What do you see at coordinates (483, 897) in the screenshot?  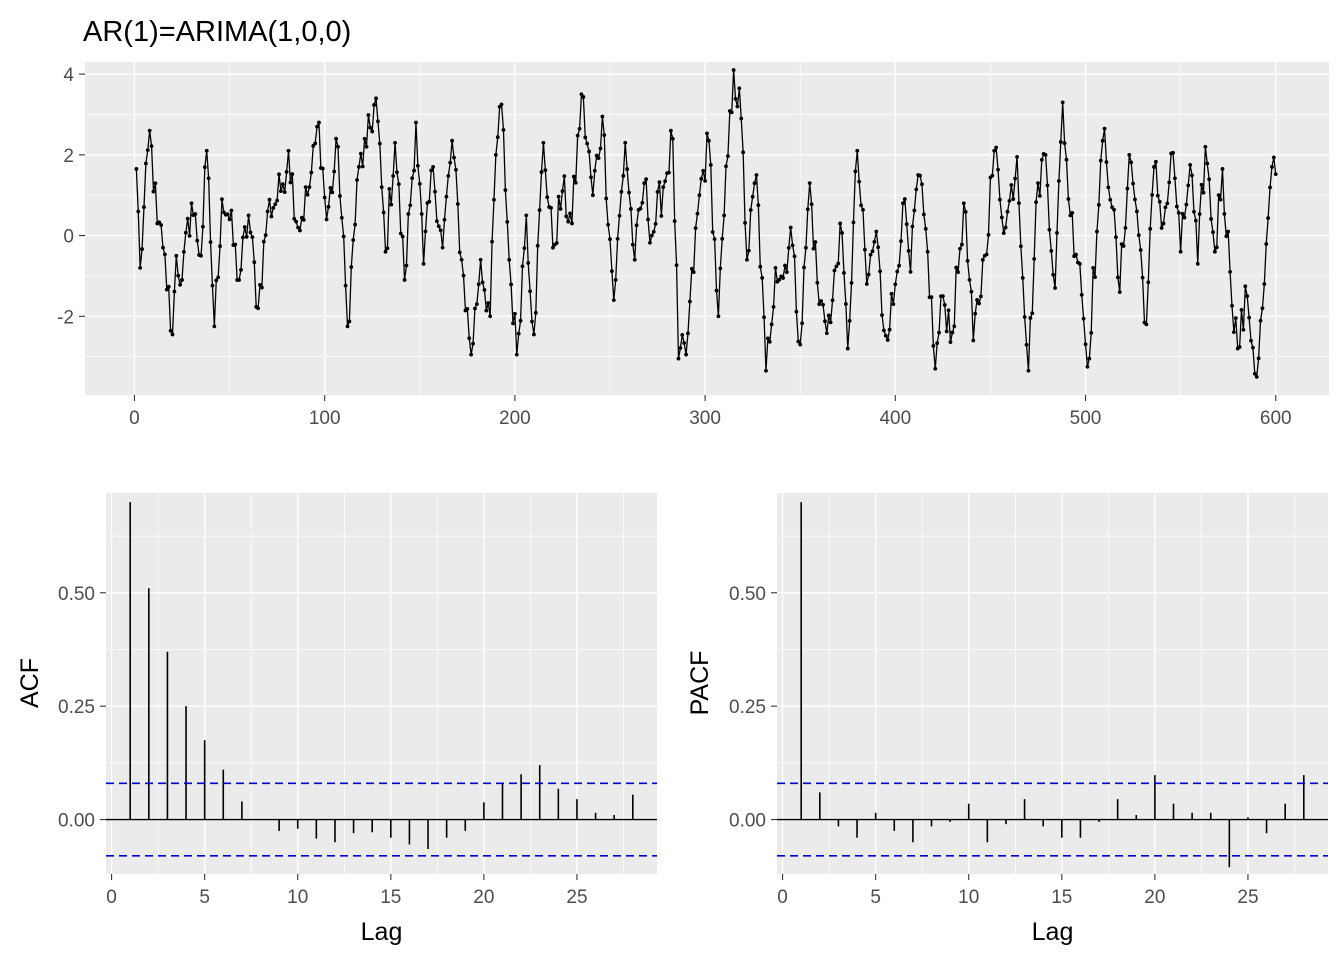 I see `acf-x-tick-label: 20` at bounding box center [483, 897].